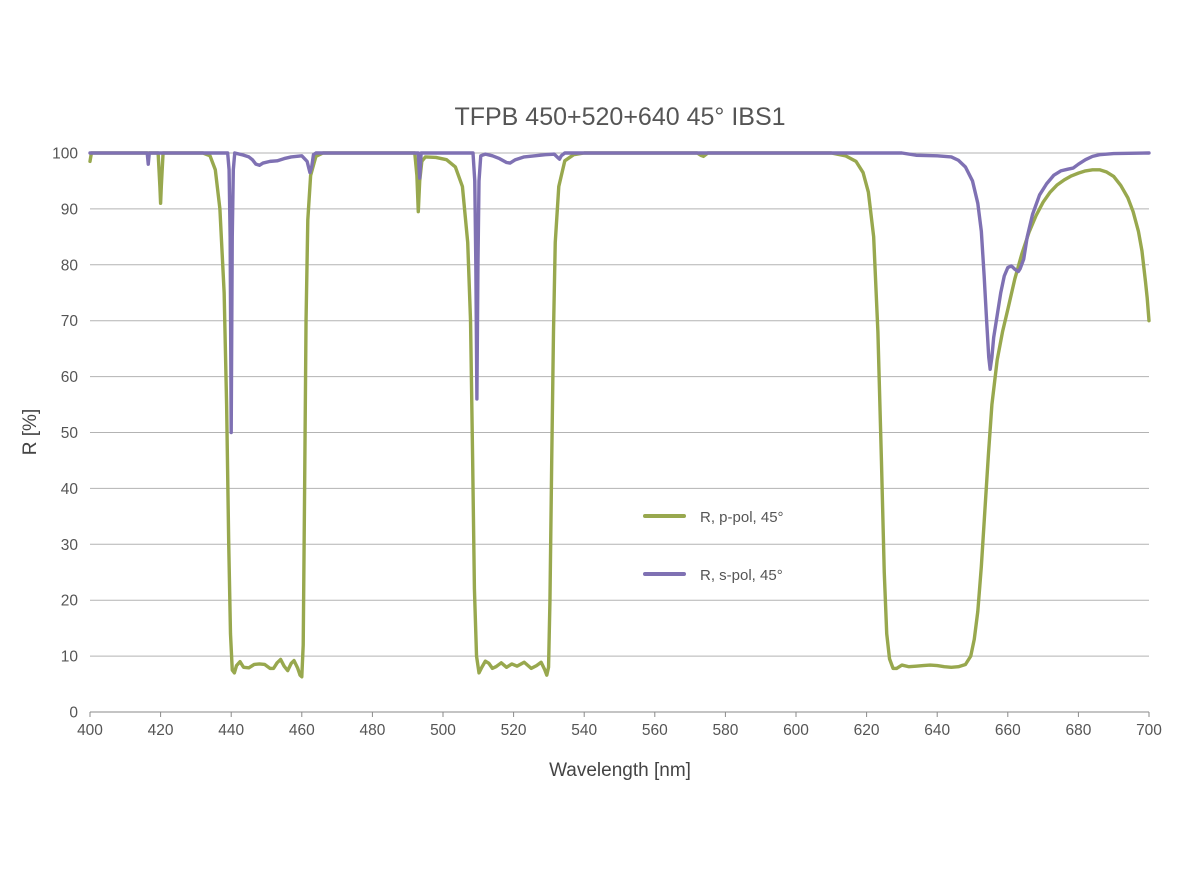  Describe the element at coordinates (372, 730) in the screenshot. I see `x-tick-label: 480` at that location.